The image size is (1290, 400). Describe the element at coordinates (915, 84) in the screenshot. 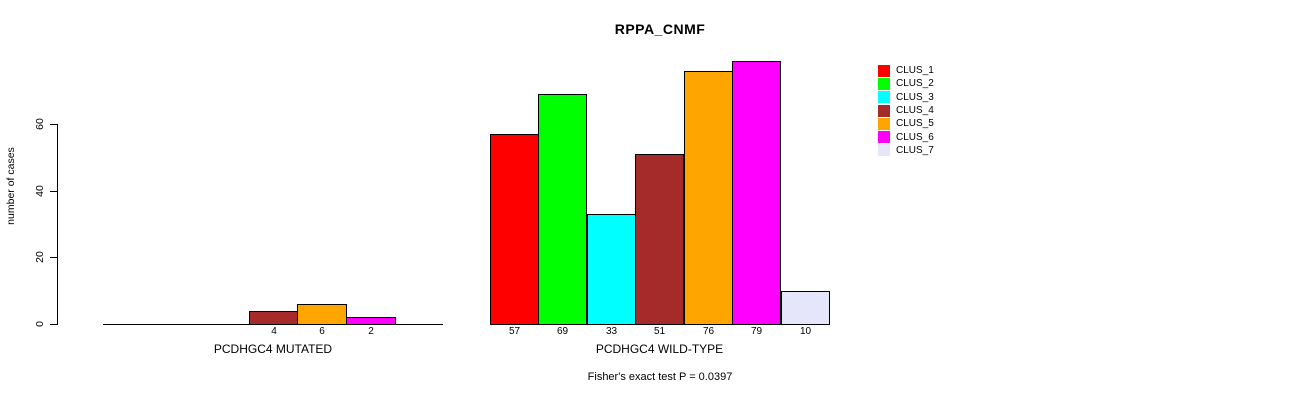

I see `legend-label: CLUS_2` at that location.